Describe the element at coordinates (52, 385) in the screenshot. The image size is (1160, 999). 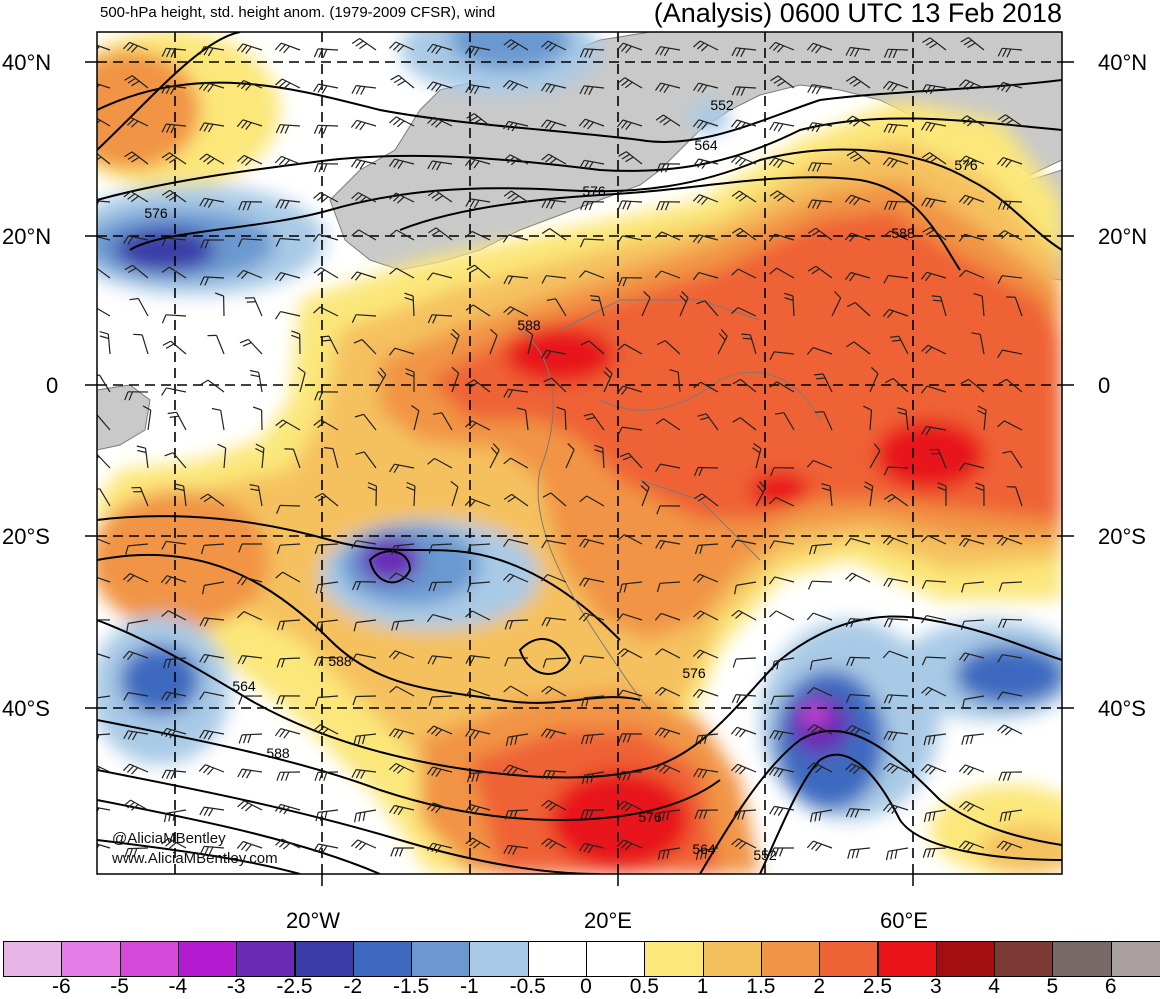
I see `lat-label-eq-left: 0` at that location.